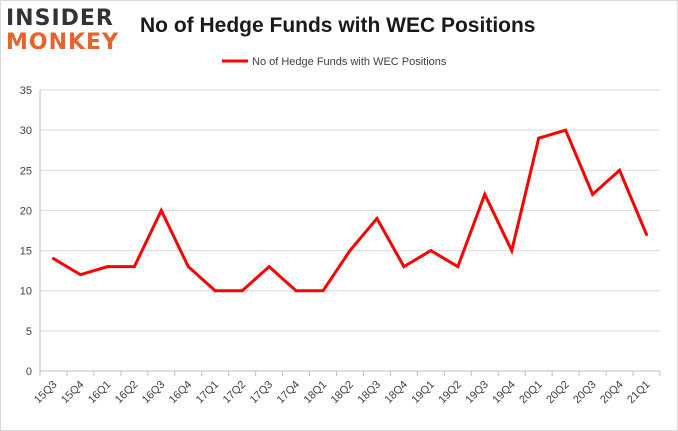 This screenshot has width=678, height=431. Describe the element at coordinates (26, 292) in the screenshot. I see `y-tick-label: 10` at that location.